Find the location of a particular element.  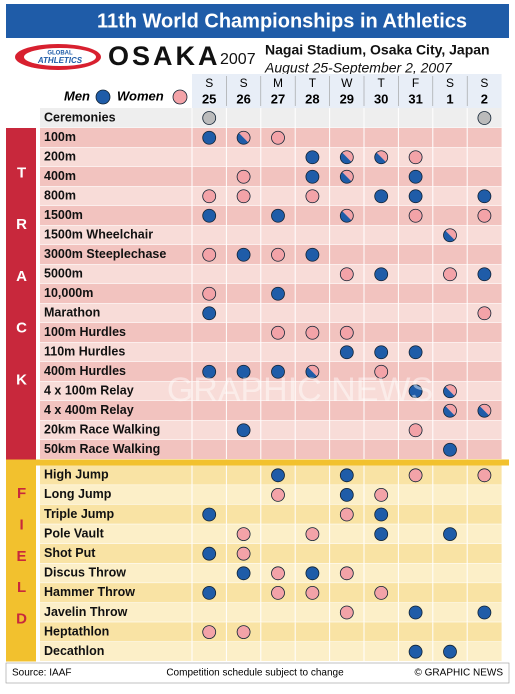

logo-inner is located at coordinates (60, 57).